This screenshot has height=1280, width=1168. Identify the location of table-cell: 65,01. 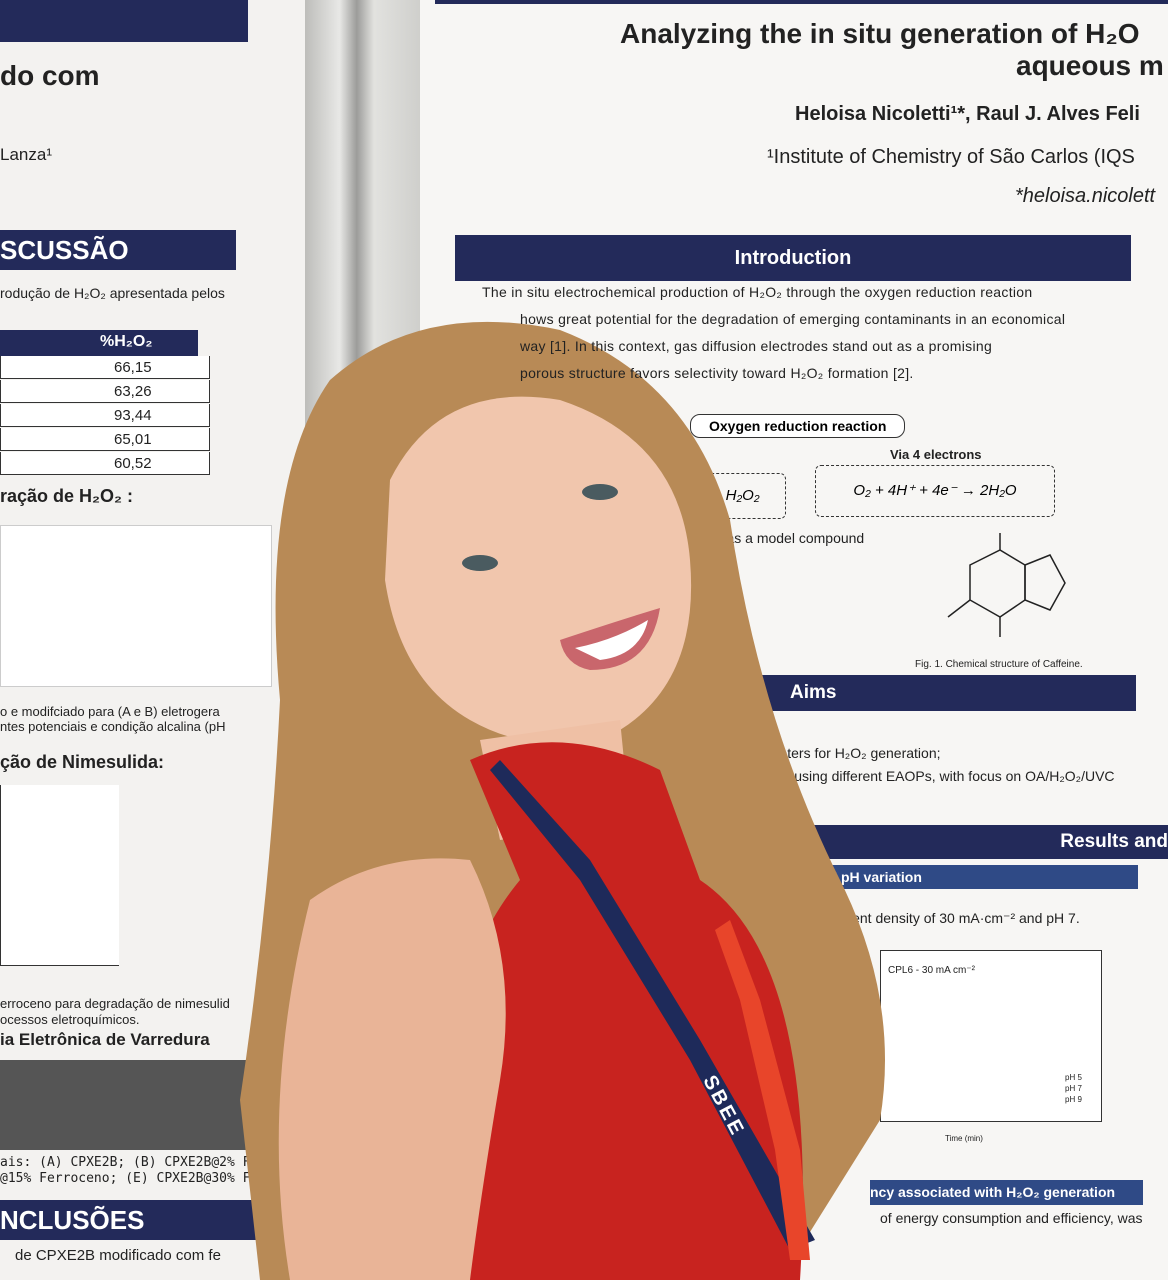
(105, 439).